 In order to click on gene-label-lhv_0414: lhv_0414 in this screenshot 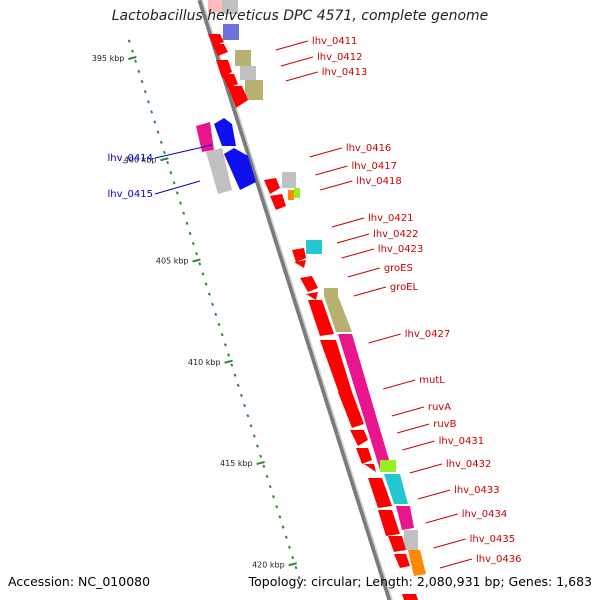, I will do `click(130, 158)`.